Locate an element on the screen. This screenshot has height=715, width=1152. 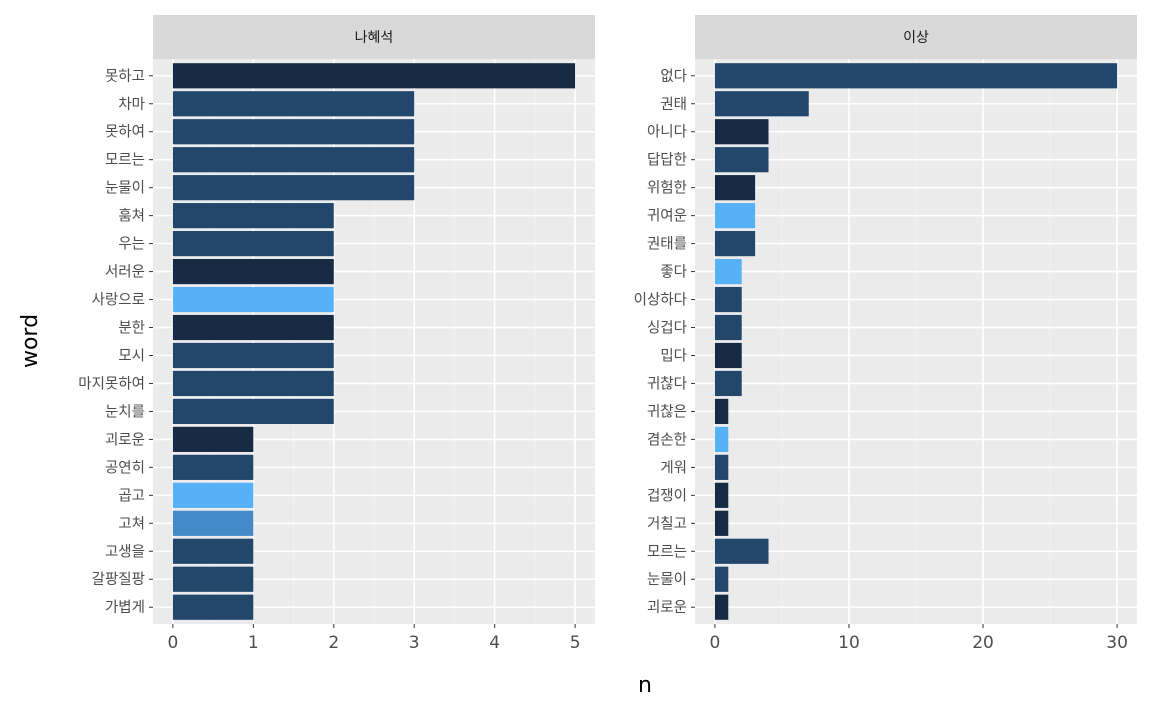
y-tick-label: 겸손한 is located at coordinates (667, 439).